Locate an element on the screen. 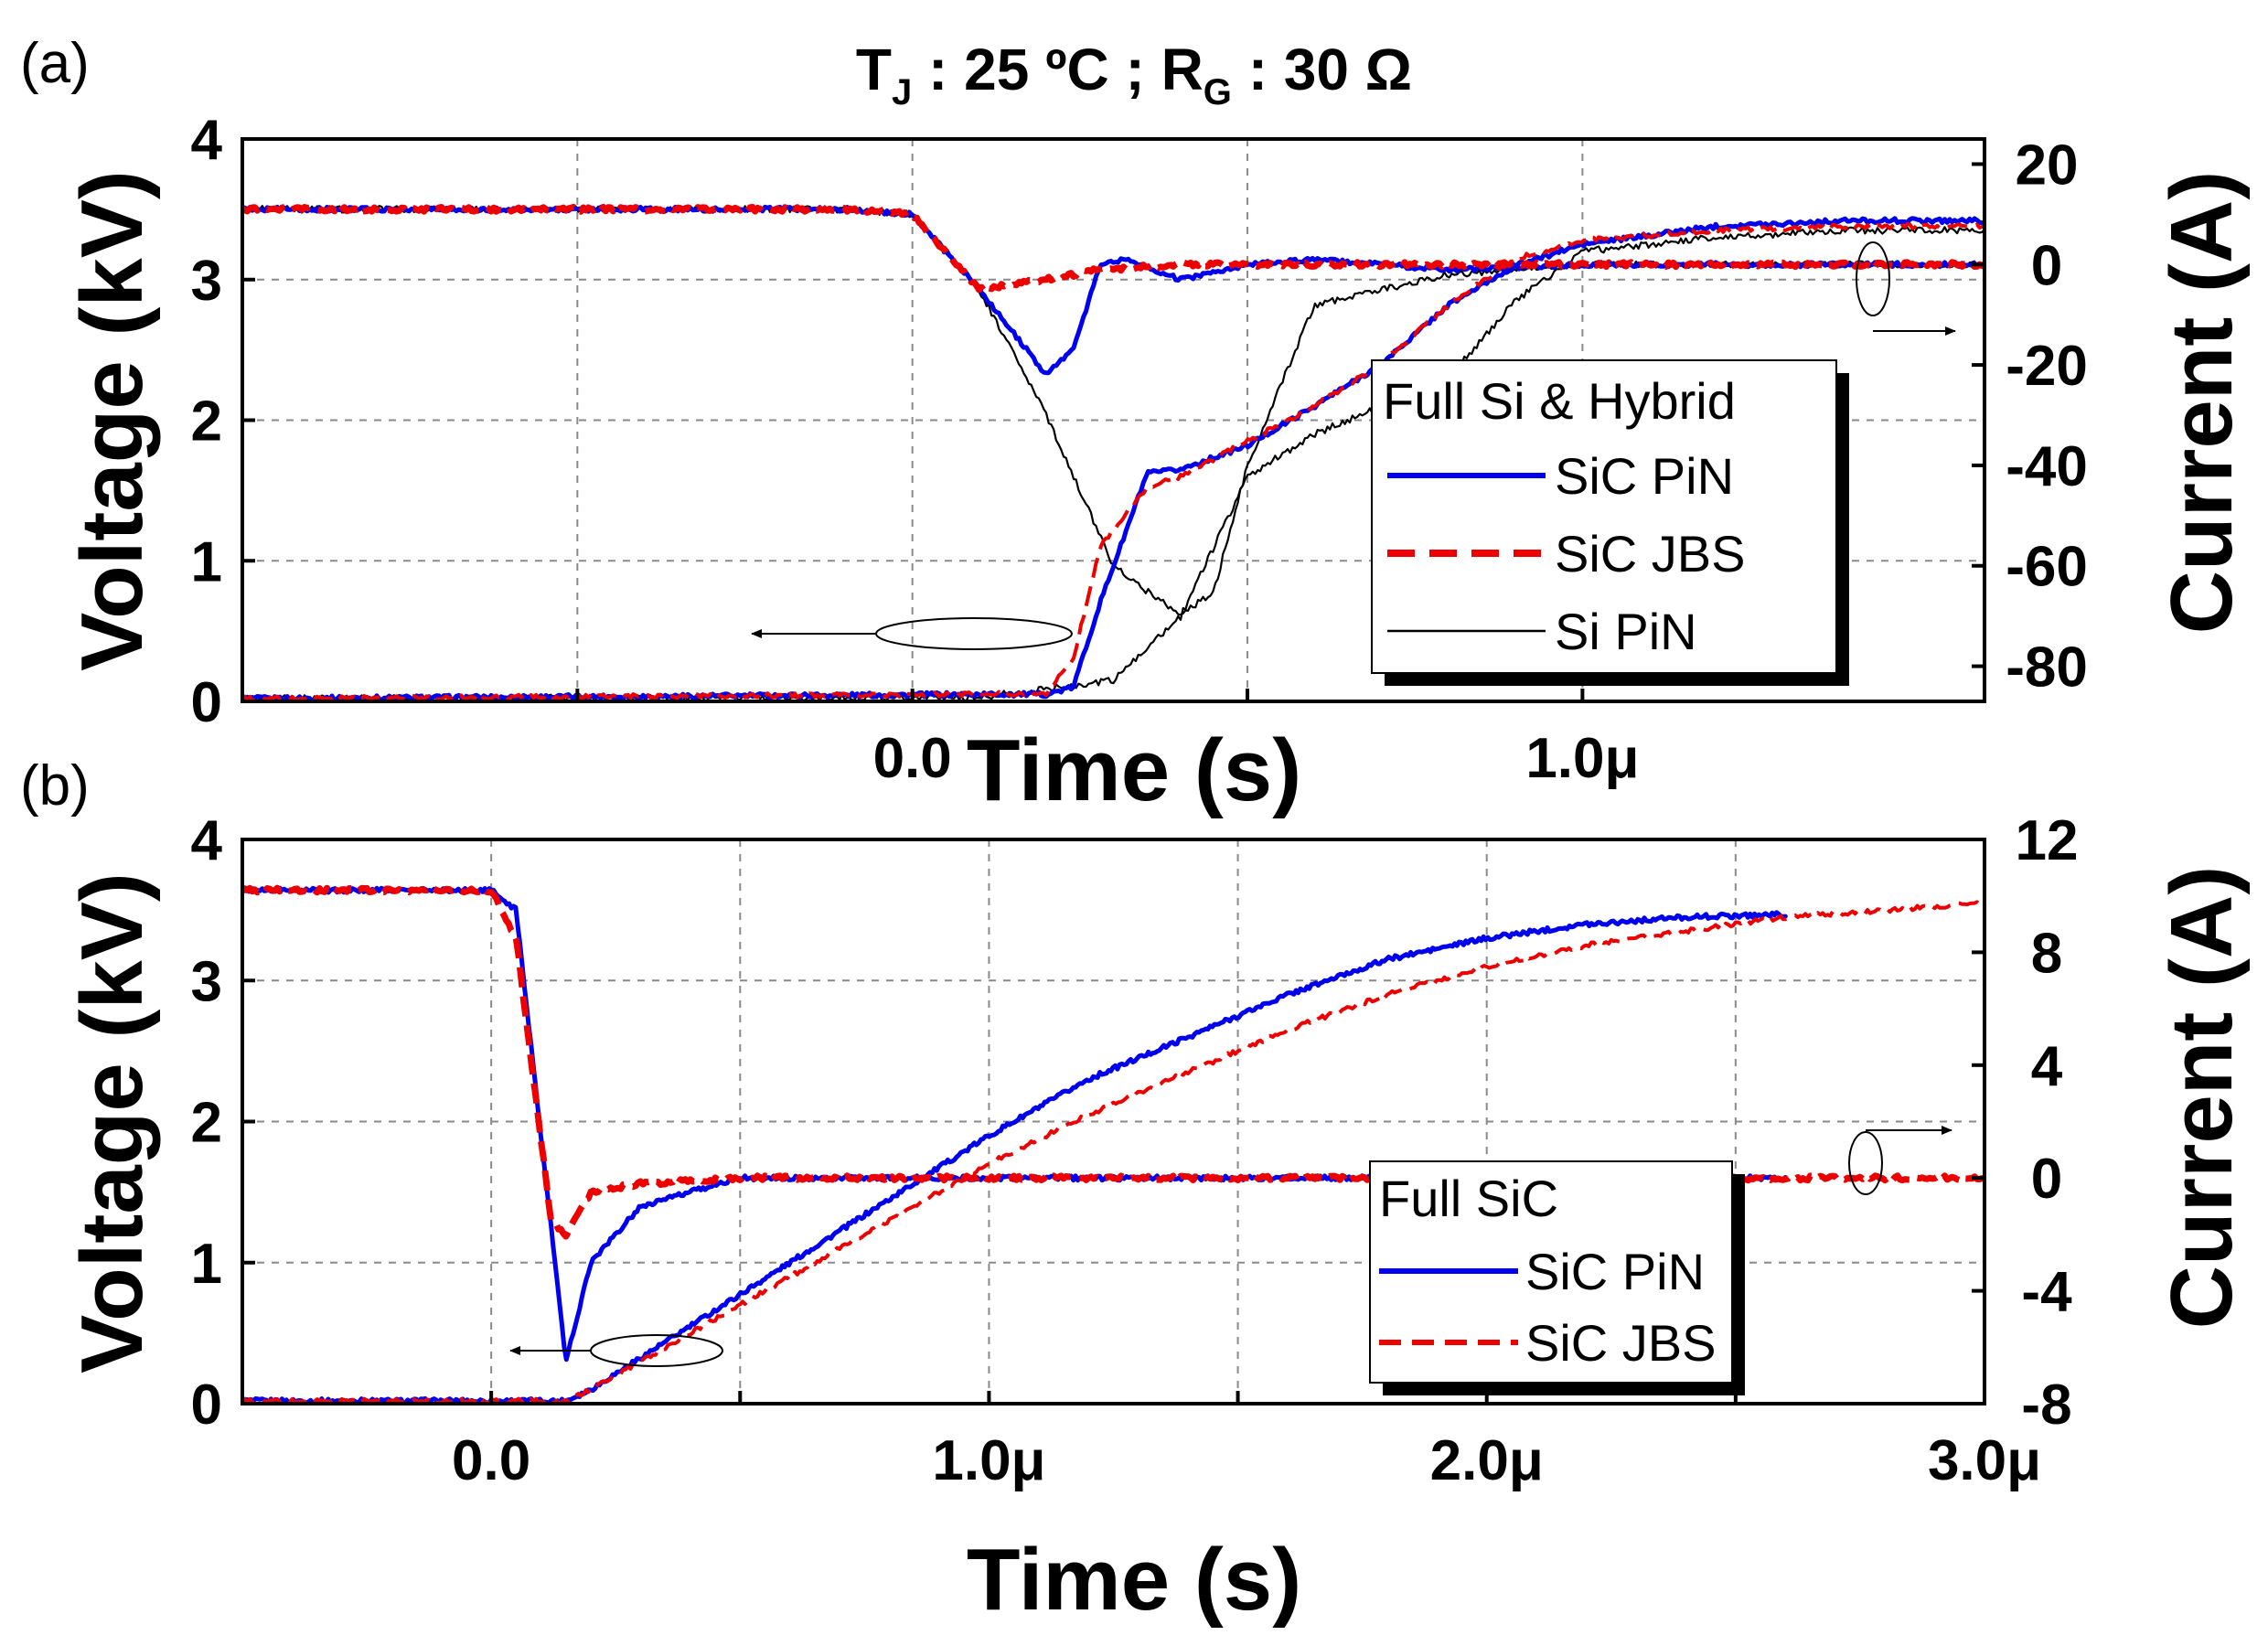  panel-b-legend: Full SiC SiC PiN SiC JBS is located at coordinates (1557, 1277).